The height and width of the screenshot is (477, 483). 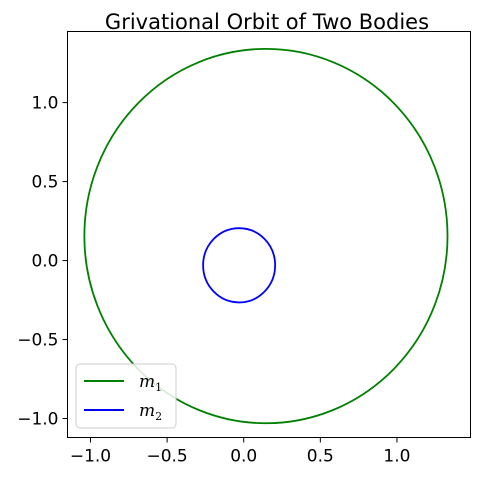 I want to click on y-tick-label: 0.0, so click(x=44, y=262).